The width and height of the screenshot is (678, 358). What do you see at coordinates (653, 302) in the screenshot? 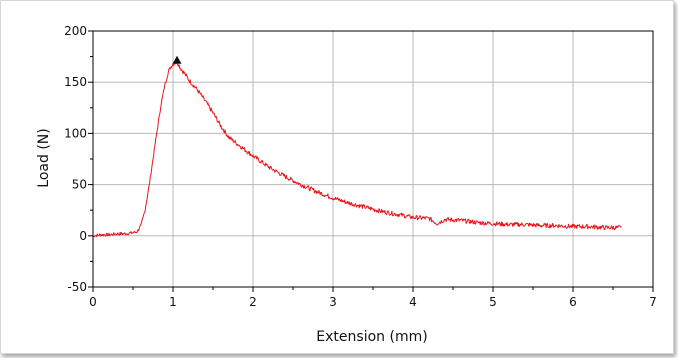
I see `x-tick-label: 7` at bounding box center [653, 302].